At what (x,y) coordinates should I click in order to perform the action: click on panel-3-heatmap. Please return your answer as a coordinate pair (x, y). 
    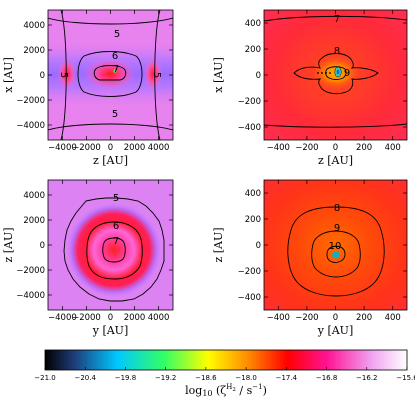
    Looking at the image, I should click on (110, 245).